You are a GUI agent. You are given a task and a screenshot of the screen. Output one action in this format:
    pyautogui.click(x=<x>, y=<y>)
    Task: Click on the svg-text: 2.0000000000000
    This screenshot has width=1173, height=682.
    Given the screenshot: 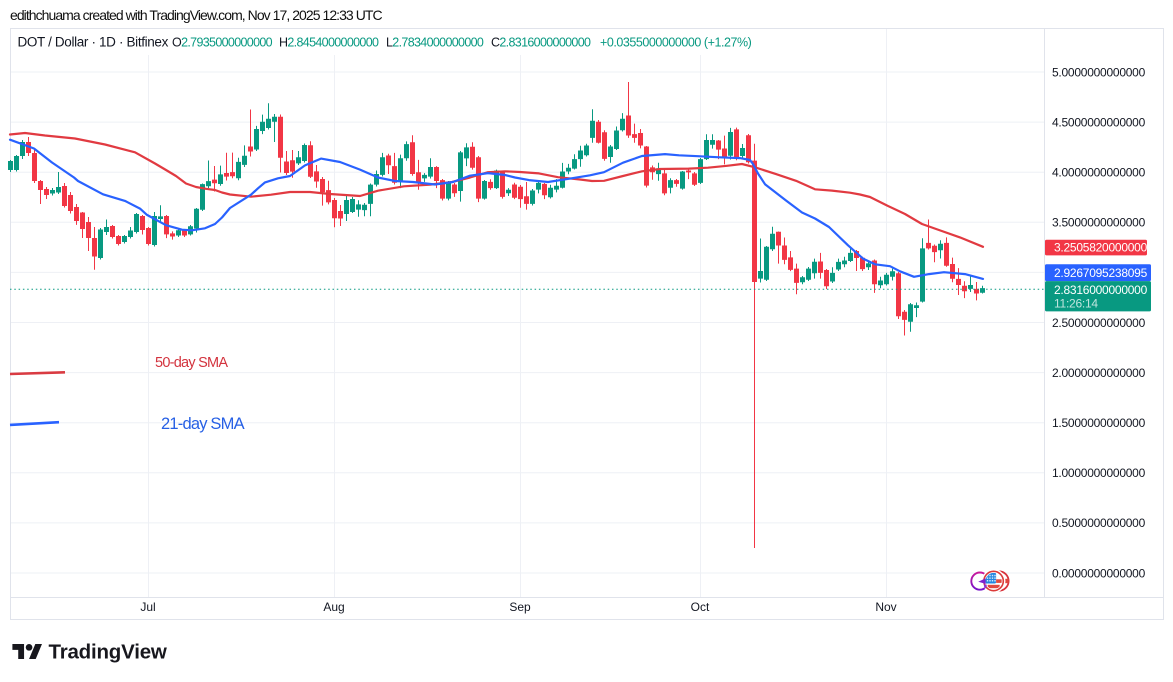 What is the action you would take?
    pyautogui.click(x=1099, y=373)
    